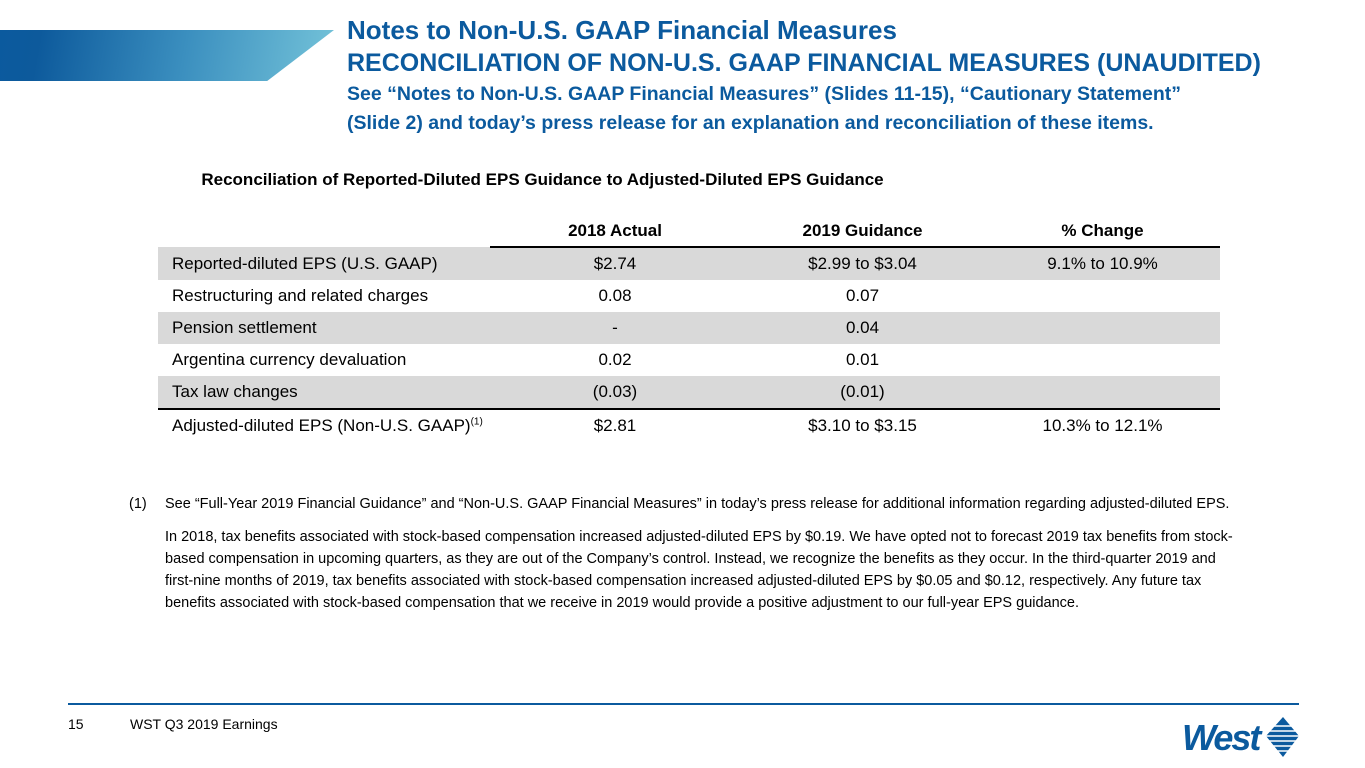 This screenshot has height=768, width=1365. I want to click on cell-2018-actual: (0.03), so click(615, 393).